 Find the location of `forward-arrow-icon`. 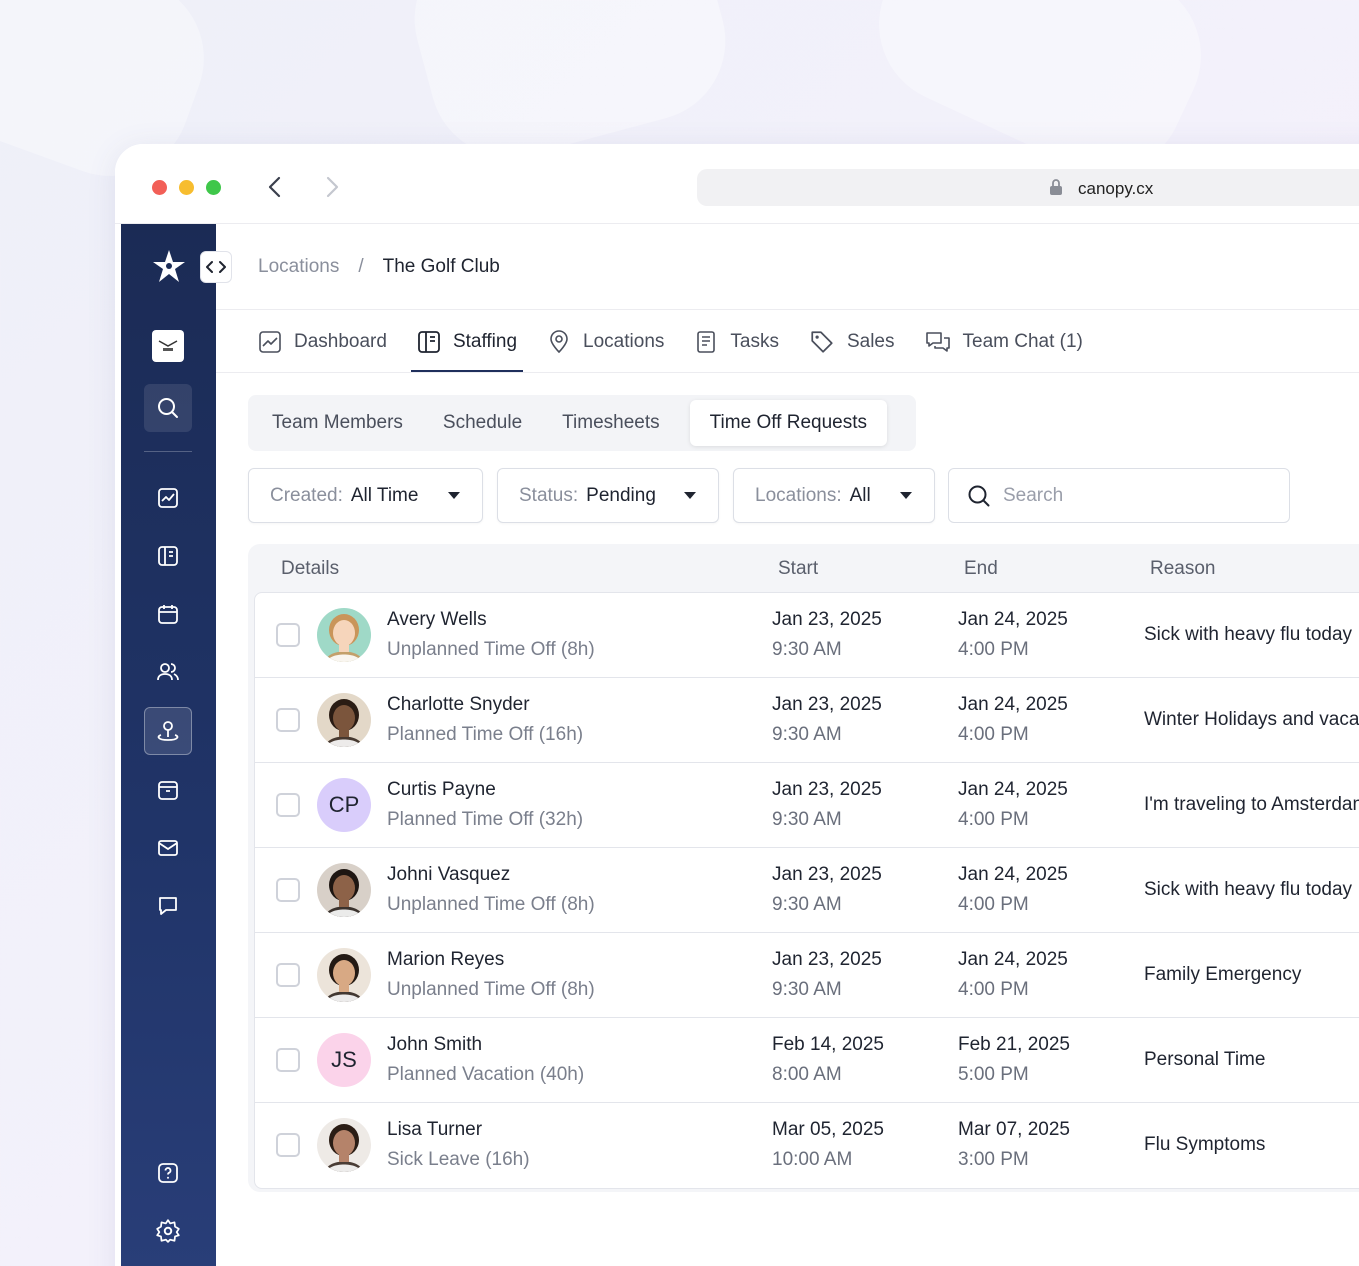

forward-arrow-icon is located at coordinates (332, 187).